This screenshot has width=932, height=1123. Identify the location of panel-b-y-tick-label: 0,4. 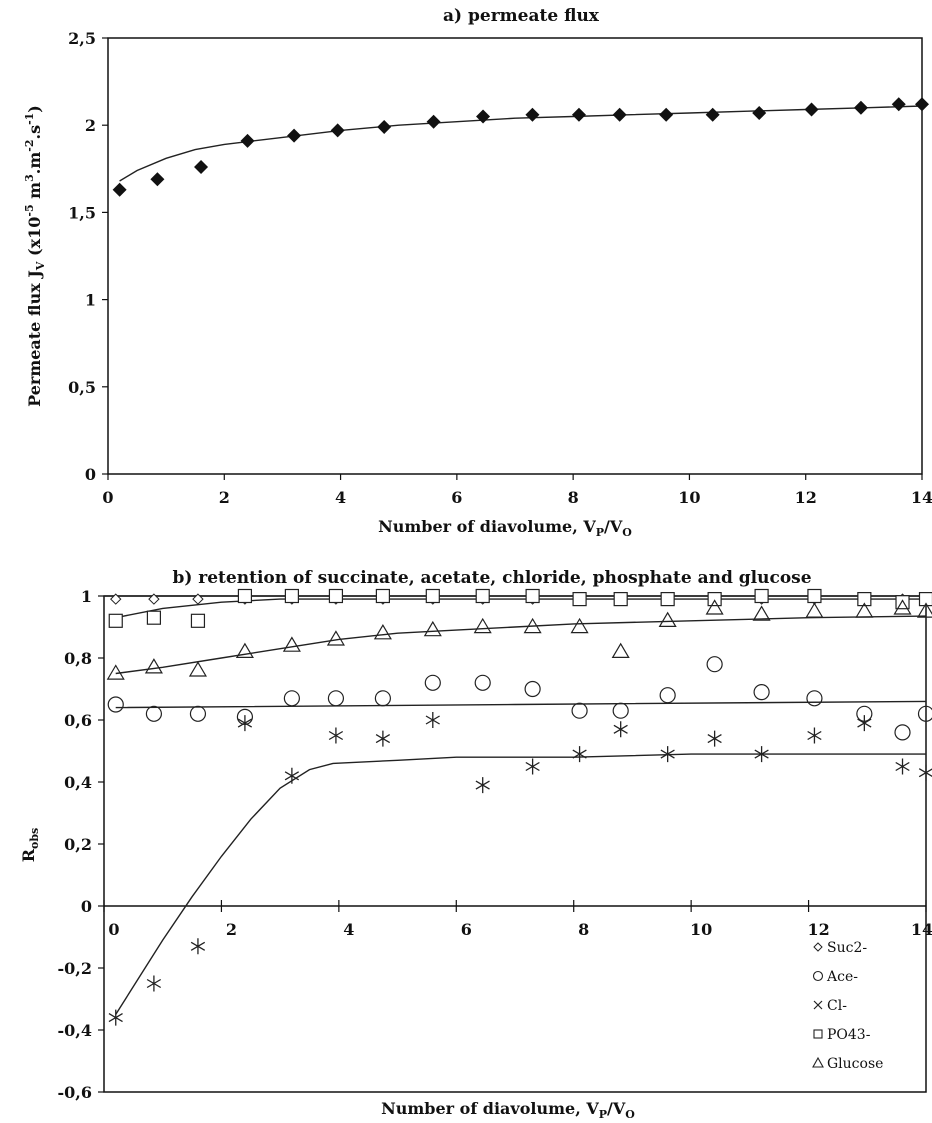
(78, 782).